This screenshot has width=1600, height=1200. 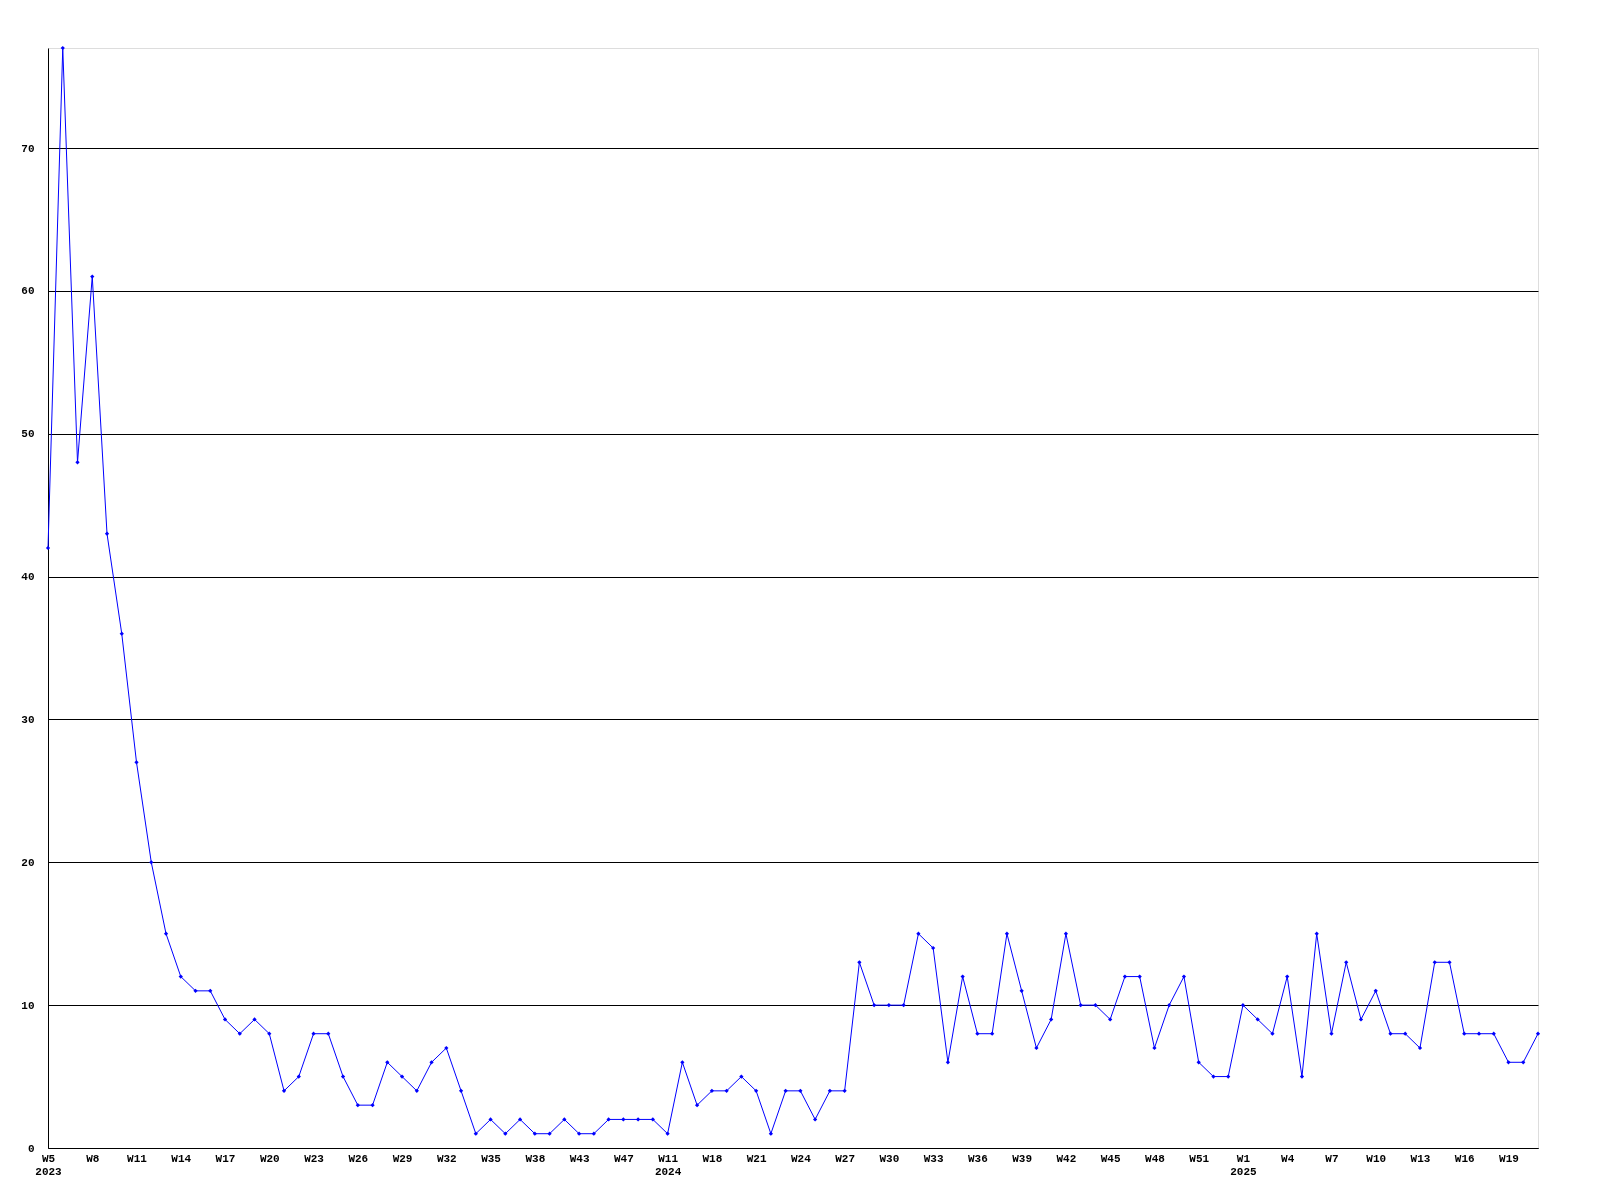 I want to click on x-tick-label: W35, so click(x=491, y=1158).